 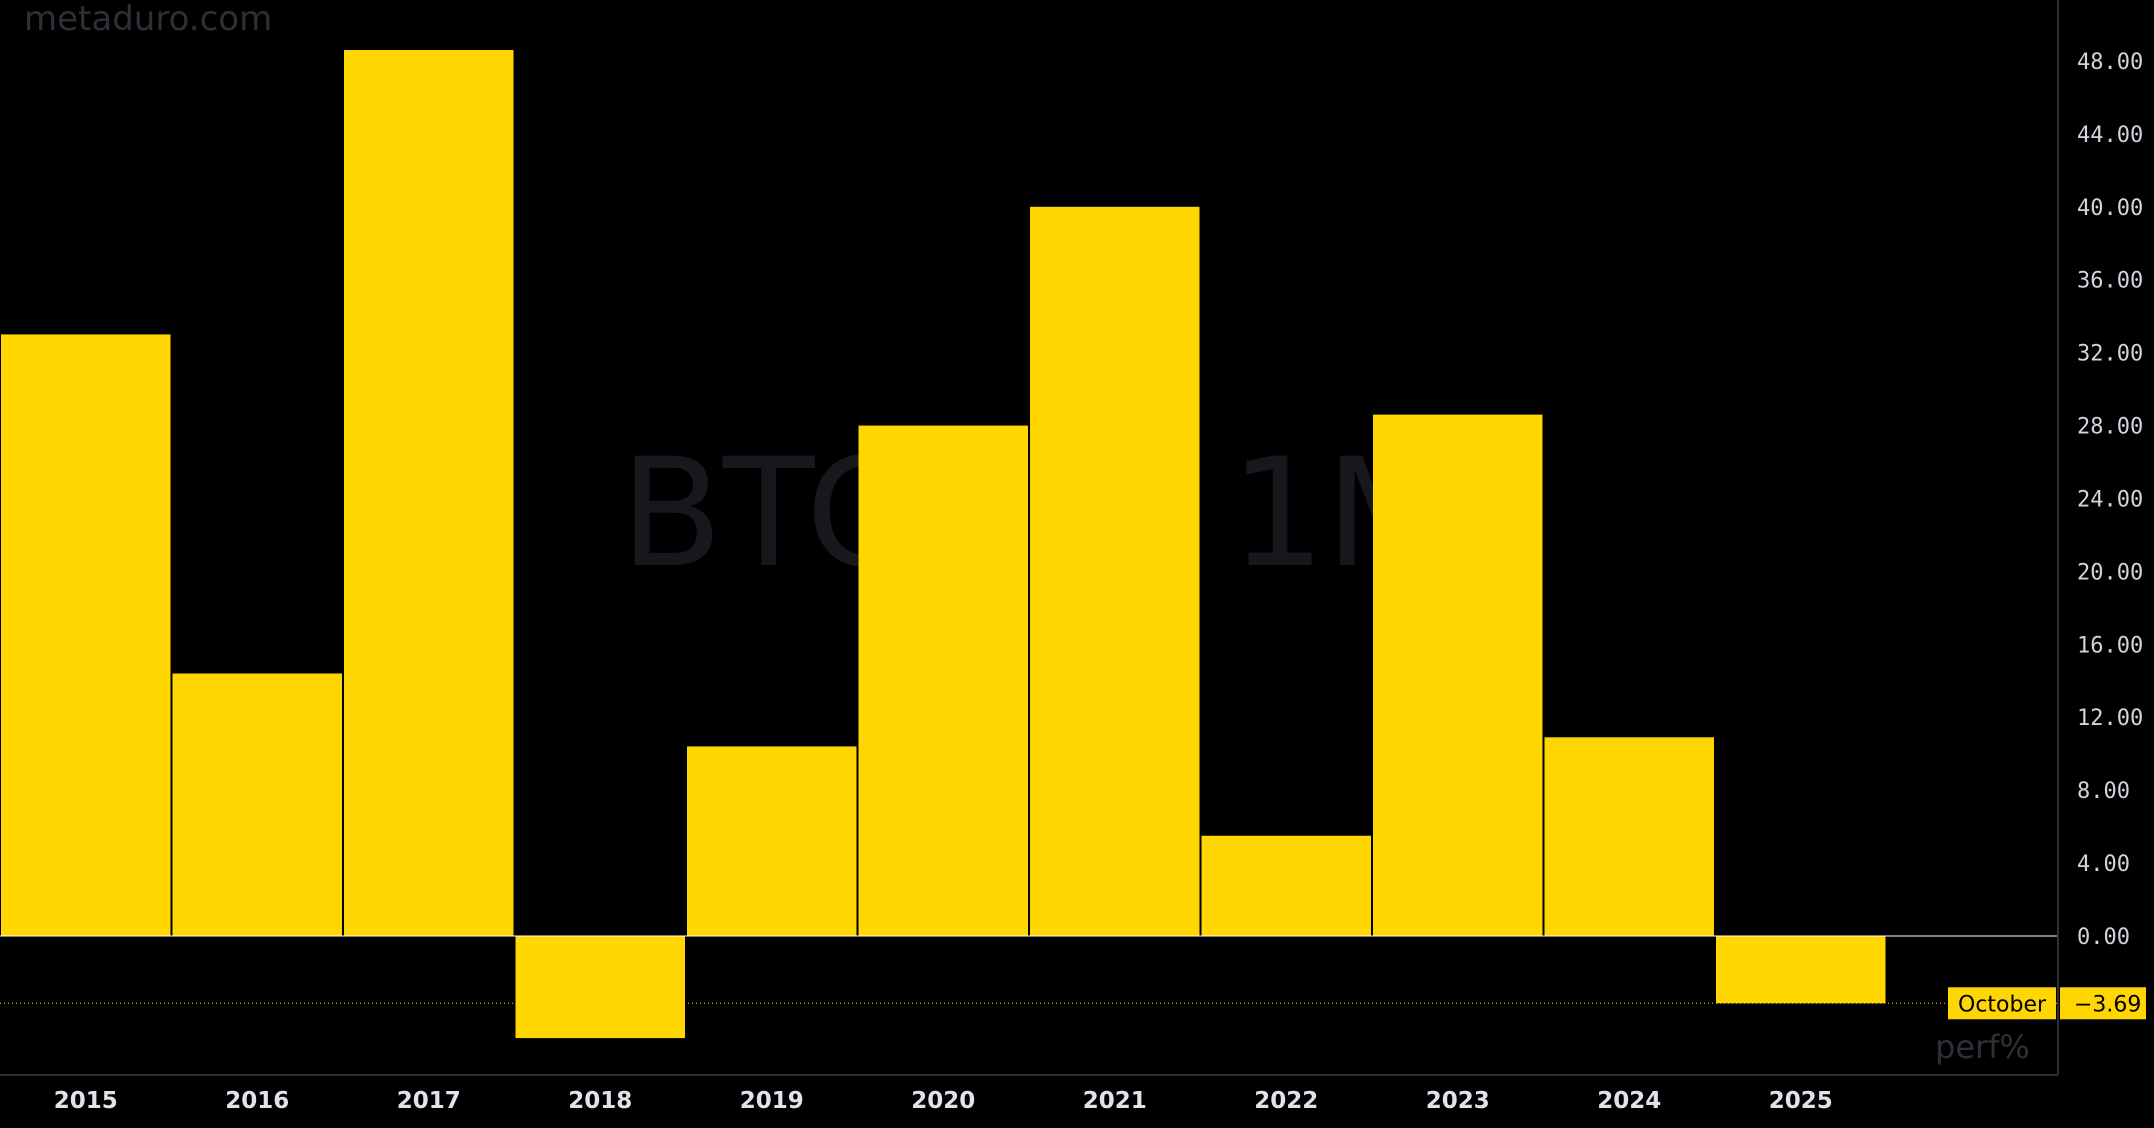 I want to click on last-value-badges: October −3.69, so click(x=2047, y=1003).